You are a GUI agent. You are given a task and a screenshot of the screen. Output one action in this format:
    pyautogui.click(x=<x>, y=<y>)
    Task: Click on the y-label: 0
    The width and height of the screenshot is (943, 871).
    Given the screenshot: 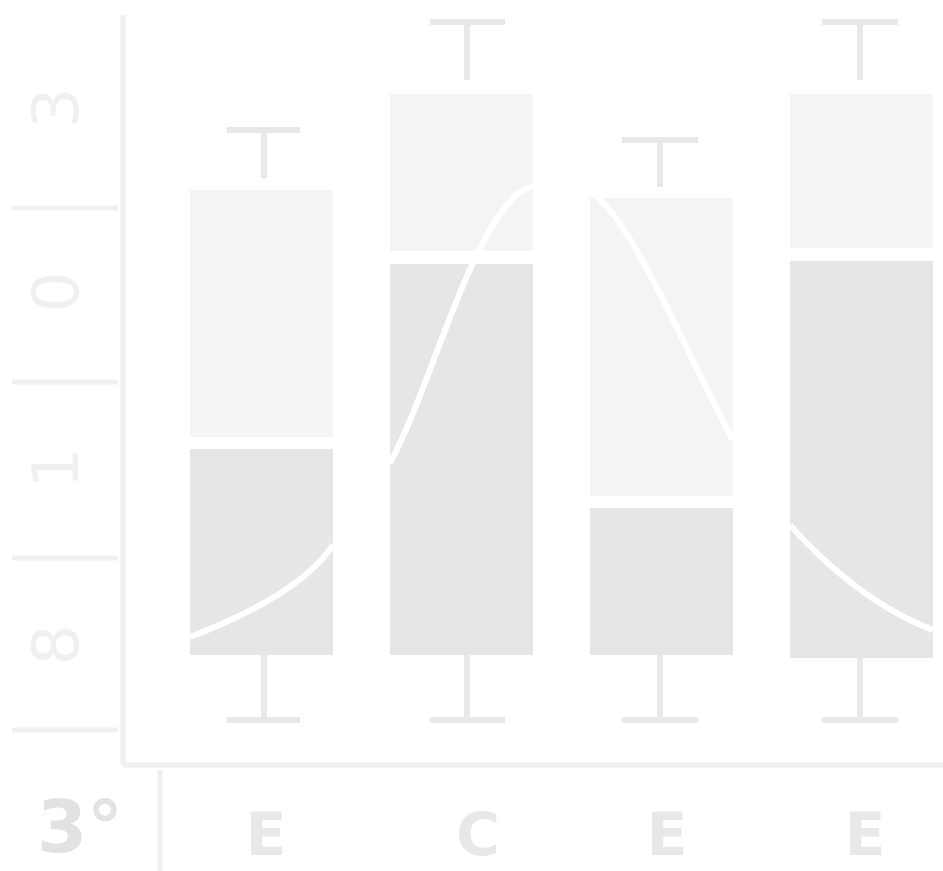 What is the action you would take?
    pyautogui.click(x=57, y=292)
    